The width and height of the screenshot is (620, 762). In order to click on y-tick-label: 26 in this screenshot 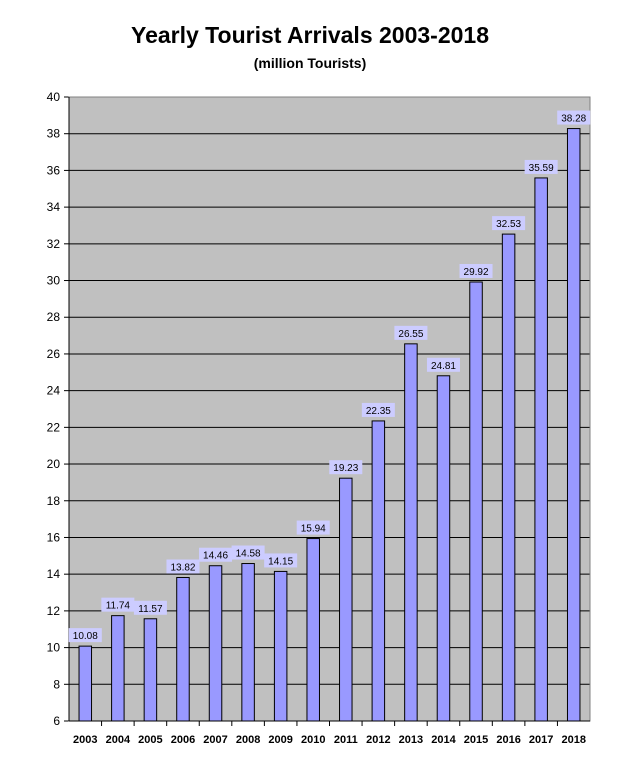, I will do `click(54, 354)`.